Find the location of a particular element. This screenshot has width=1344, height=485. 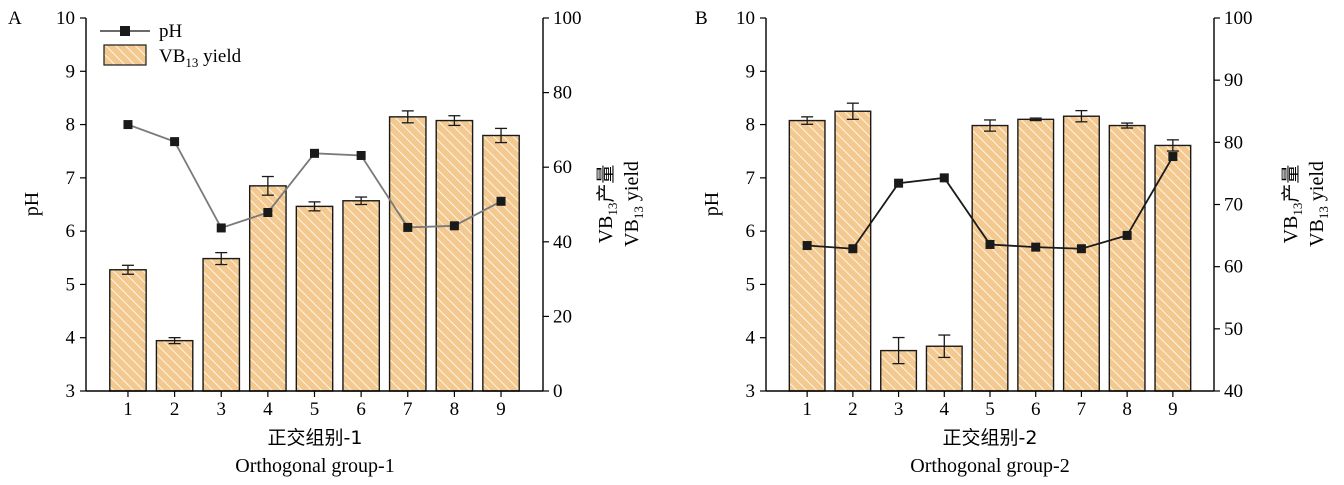

panel-b-left-tick-label: 7 is located at coordinates (751, 178).